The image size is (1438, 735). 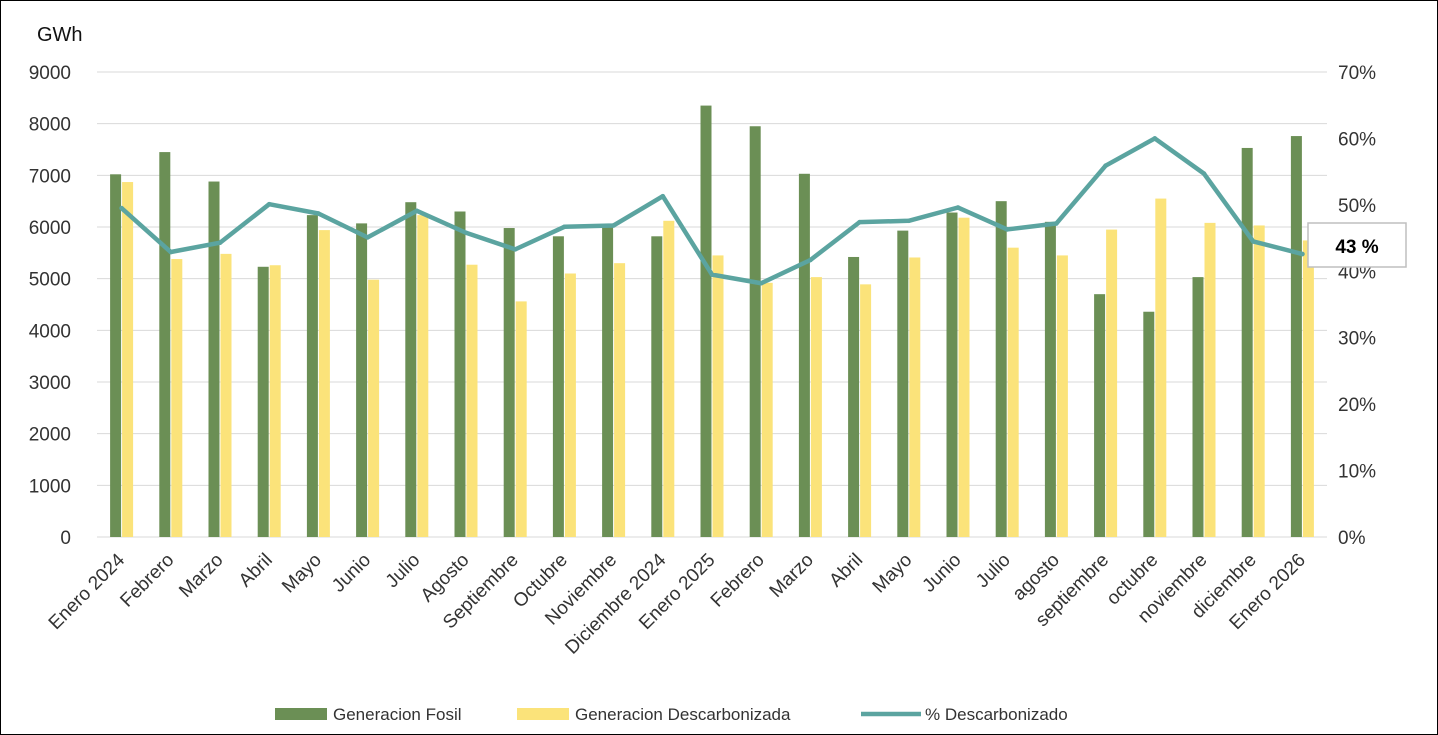 What do you see at coordinates (50, 486) in the screenshot?
I see `y-tick-label: 1000` at bounding box center [50, 486].